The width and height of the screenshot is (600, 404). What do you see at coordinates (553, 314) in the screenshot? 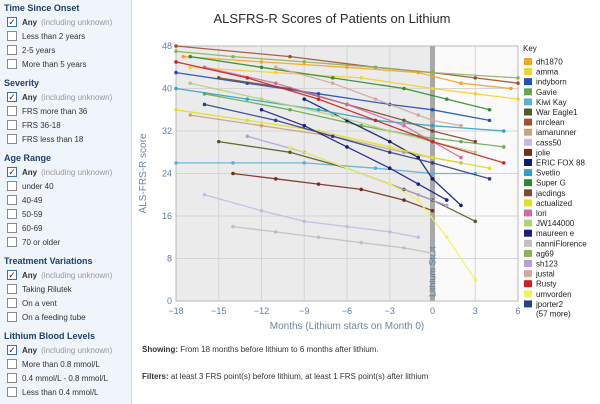
I see `legend-more-link: (57 more)` at bounding box center [553, 314].